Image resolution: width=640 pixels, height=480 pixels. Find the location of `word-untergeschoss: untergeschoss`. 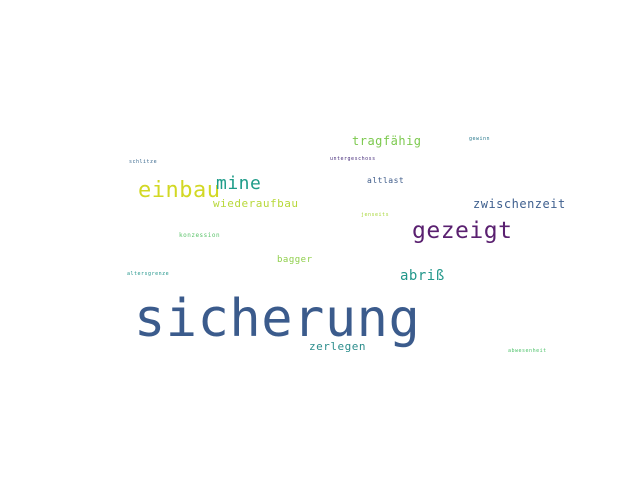

word-untergeschoss: untergeschoss is located at coordinates (353, 159).